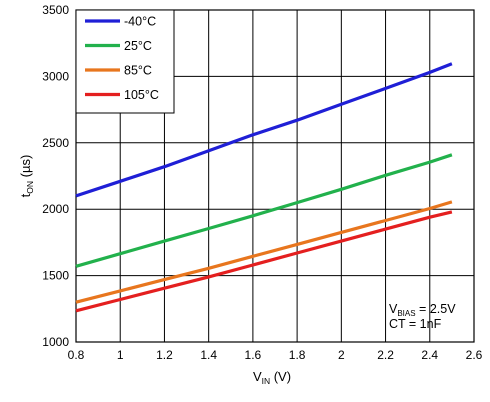  I want to click on x-tick-label: 2, so click(341, 355).